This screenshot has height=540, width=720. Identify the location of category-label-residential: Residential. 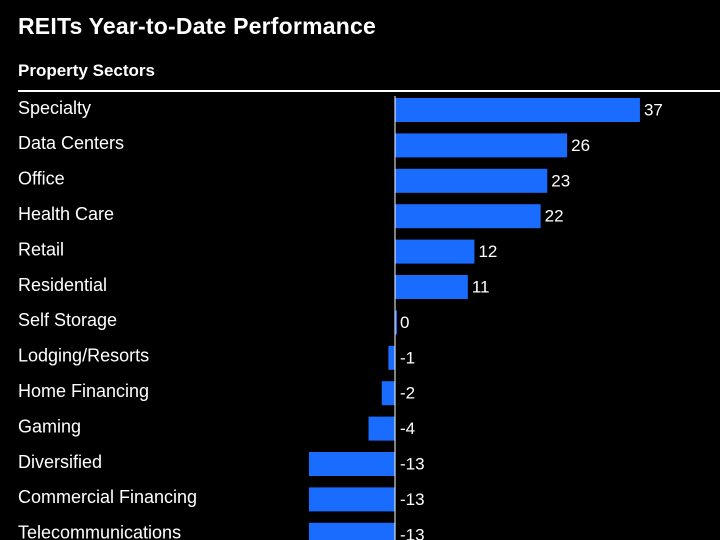
(62, 285).